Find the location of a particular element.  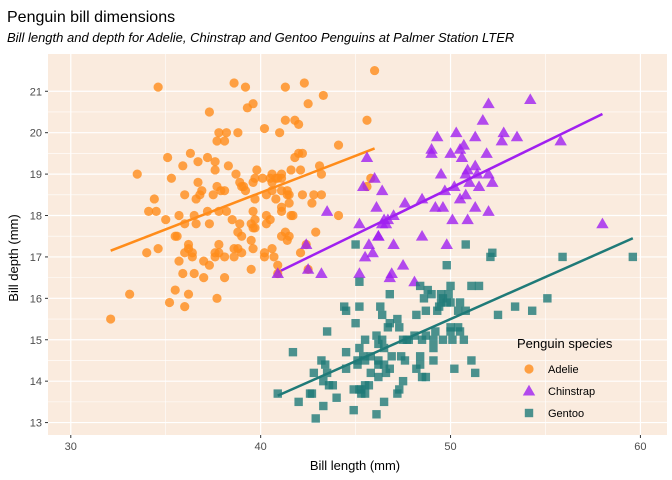

legend-key-chinstrap is located at coordinates (529, 390).